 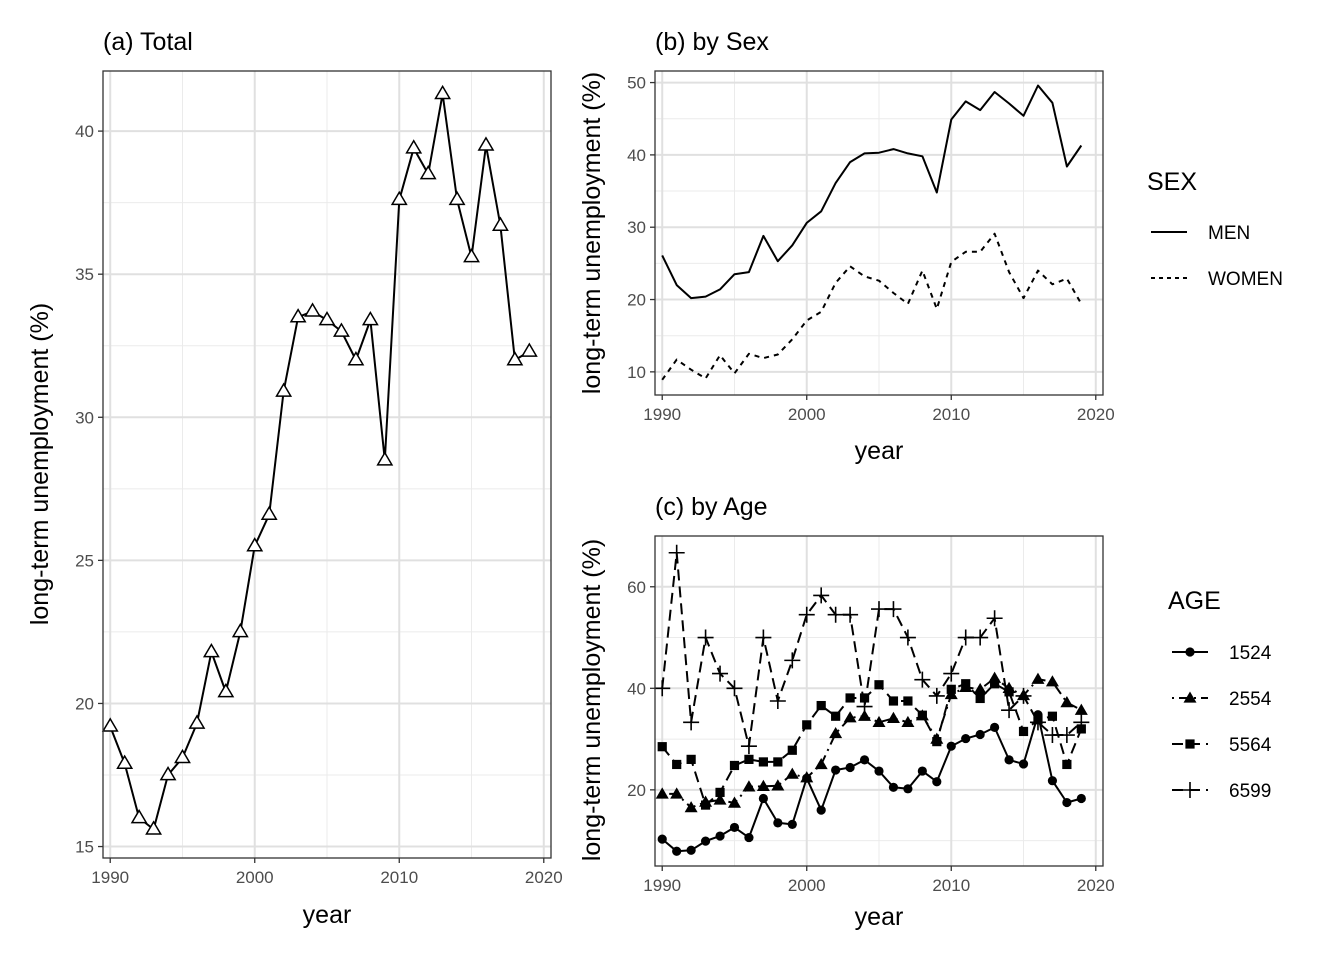 I want to click on age-point-2554-2007, so click(x=908, y=721).